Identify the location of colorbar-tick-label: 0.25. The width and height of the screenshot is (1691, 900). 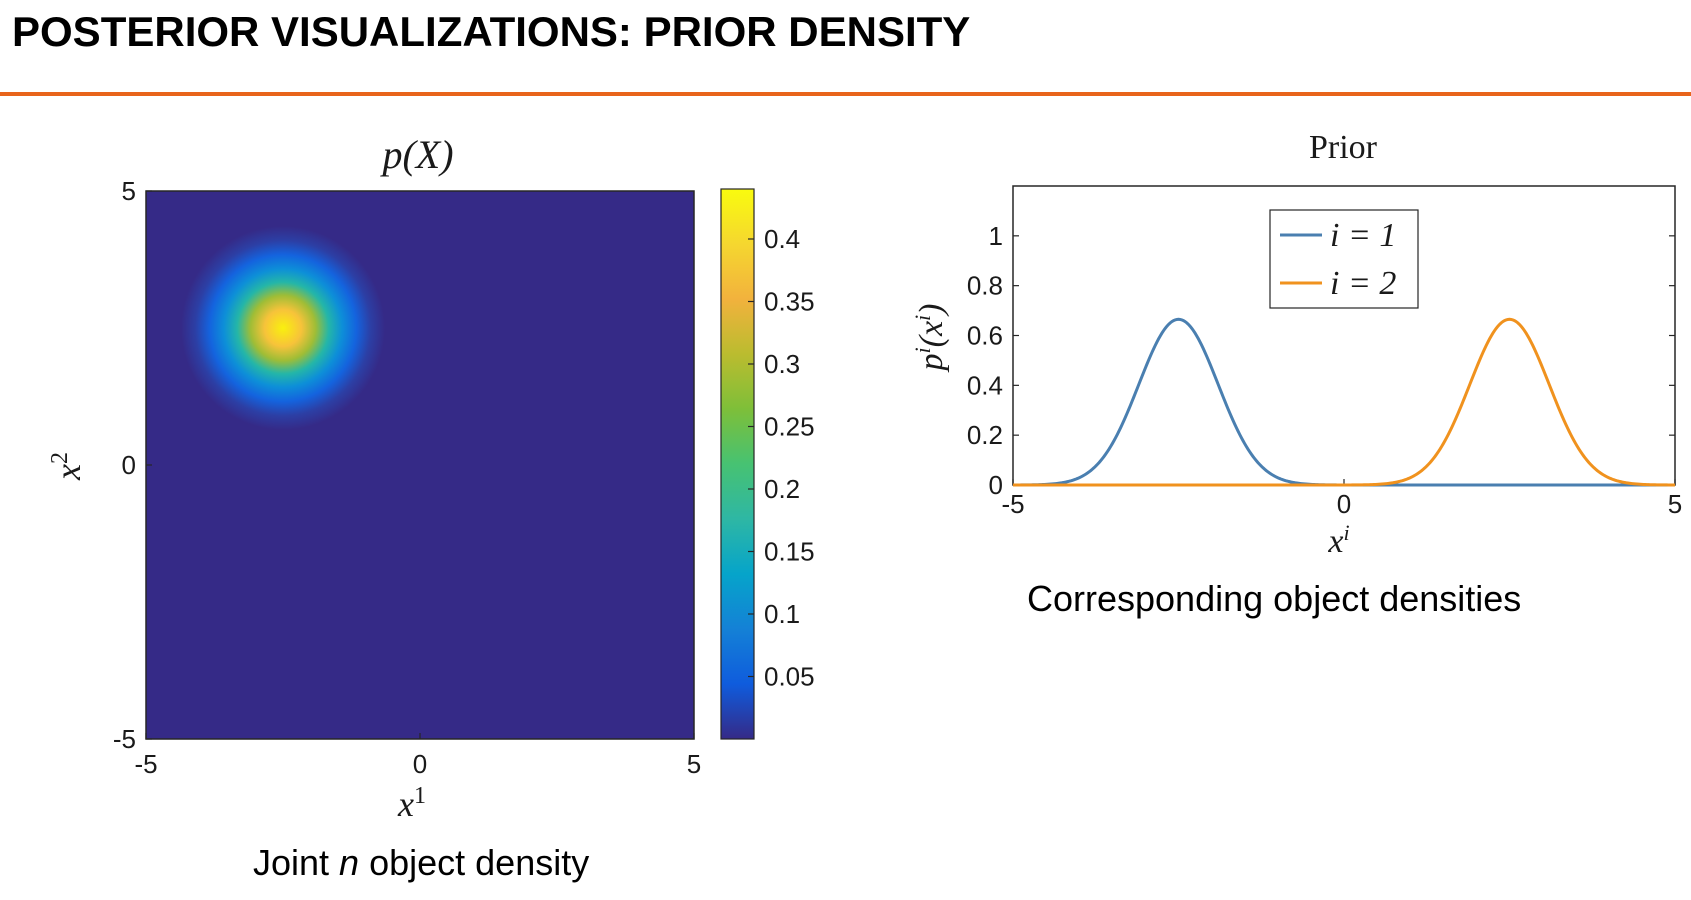
(789, 427).